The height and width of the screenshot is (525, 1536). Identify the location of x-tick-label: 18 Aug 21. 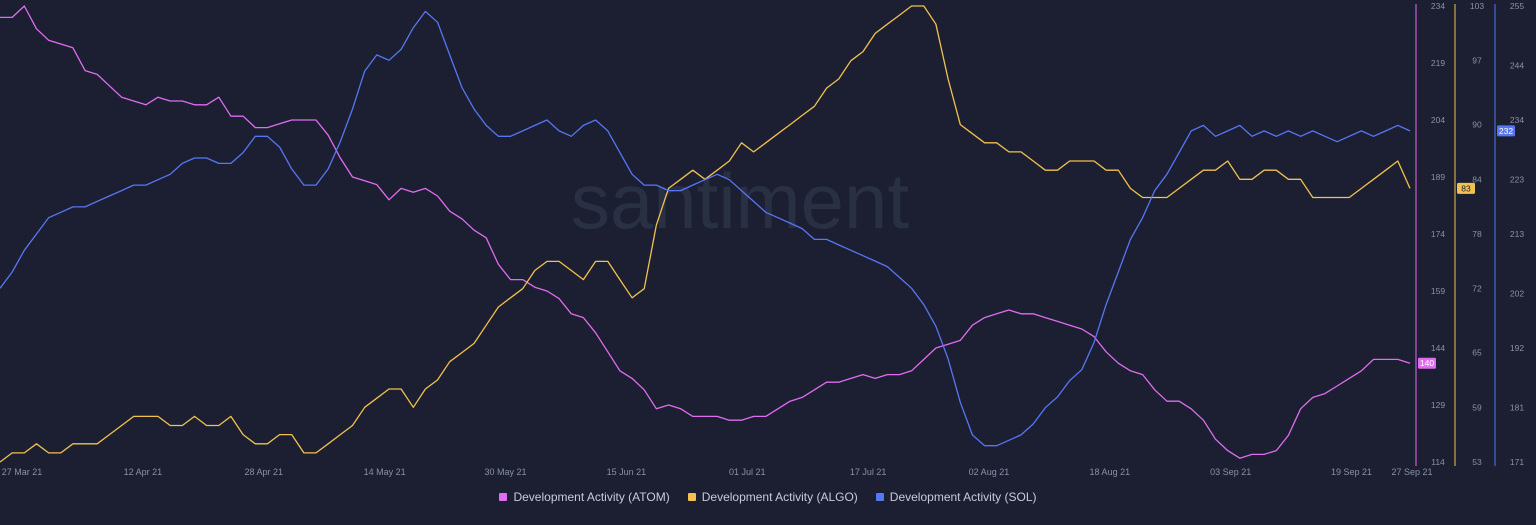
(1110, 472).